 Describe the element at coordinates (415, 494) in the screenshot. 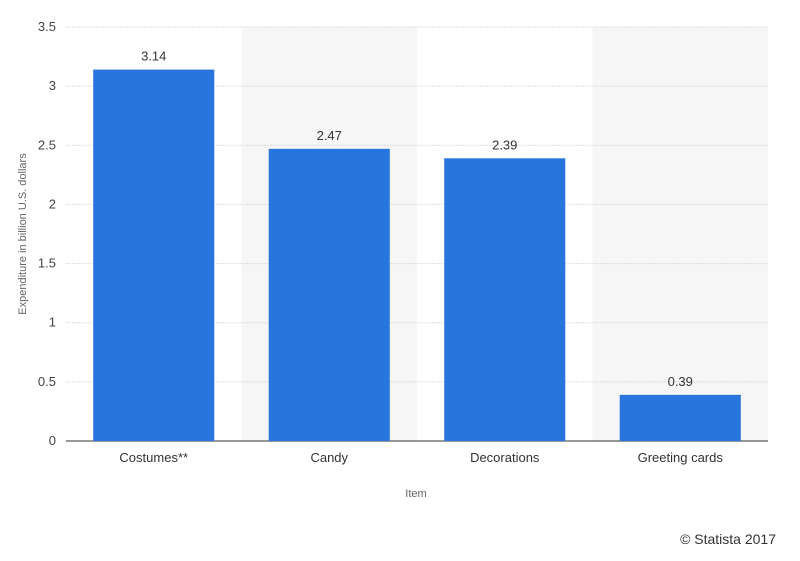

I see `x-axis-title: Item` at that location.